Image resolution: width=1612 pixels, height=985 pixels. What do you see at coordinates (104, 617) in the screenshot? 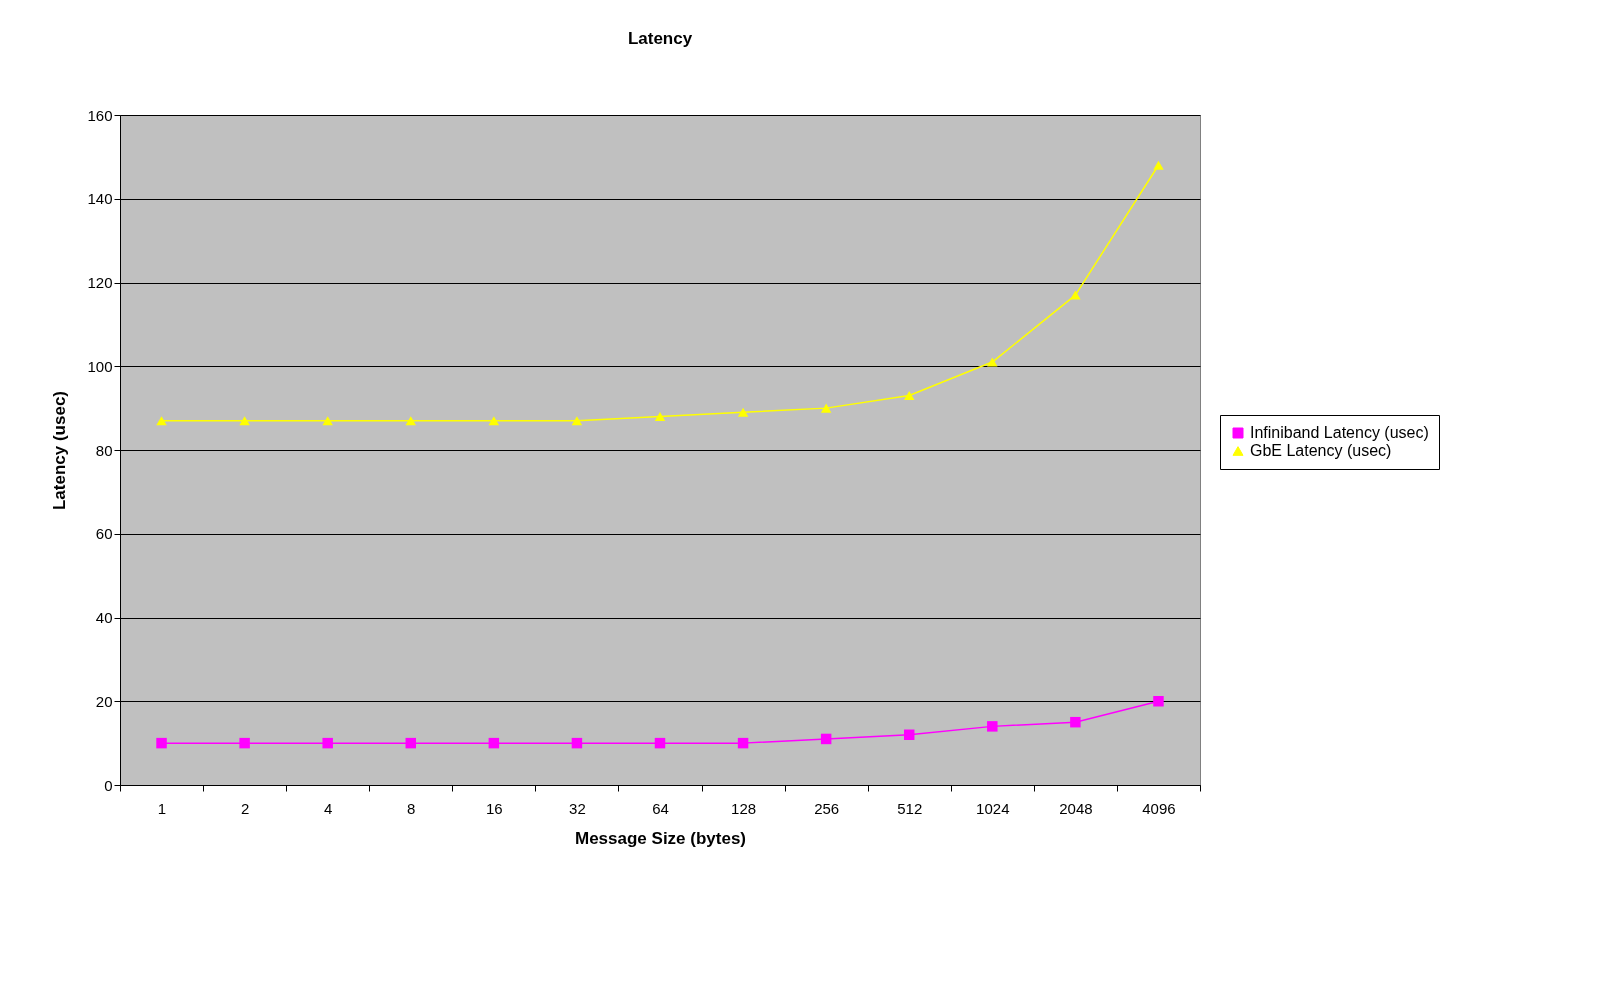
I see `y-tick-label: 40` at bounding box center [104, 617].